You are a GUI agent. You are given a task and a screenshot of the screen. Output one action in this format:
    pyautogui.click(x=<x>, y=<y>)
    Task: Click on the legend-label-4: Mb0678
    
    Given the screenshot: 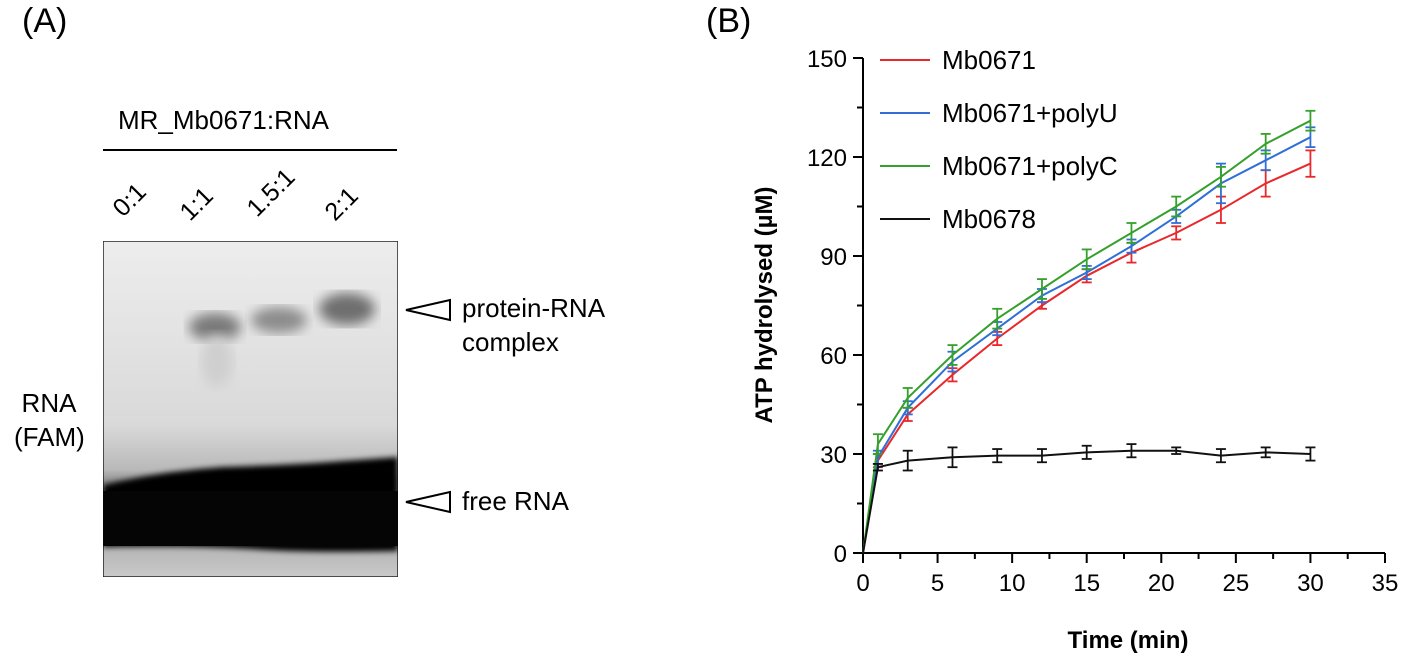 What is the action you would take?
    pyautogui.click(x=989, y=219)
    